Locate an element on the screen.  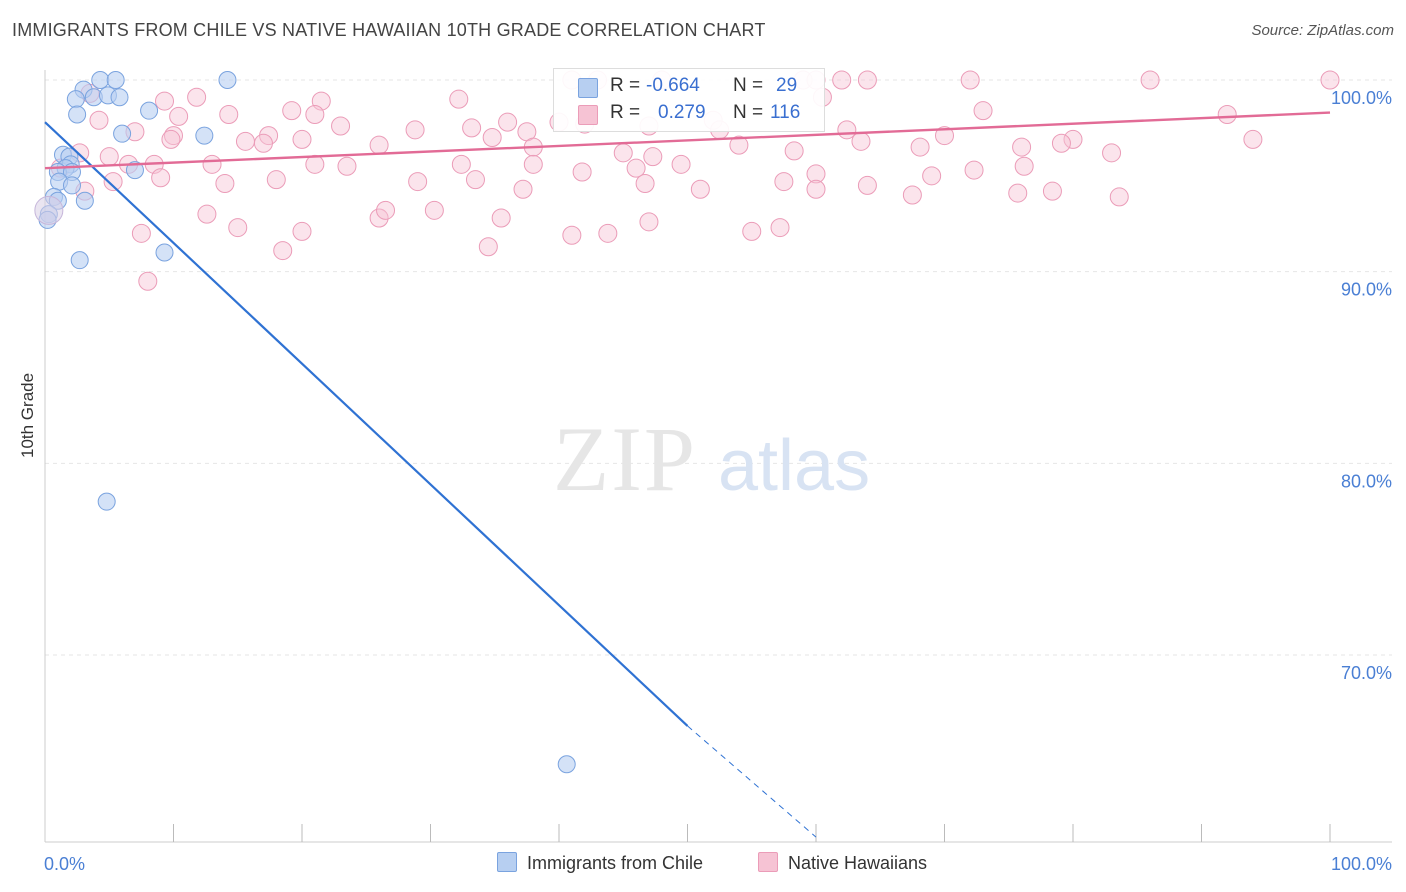
legend-n-value-hawaiians: 116 is located at coordinates (785, 112).